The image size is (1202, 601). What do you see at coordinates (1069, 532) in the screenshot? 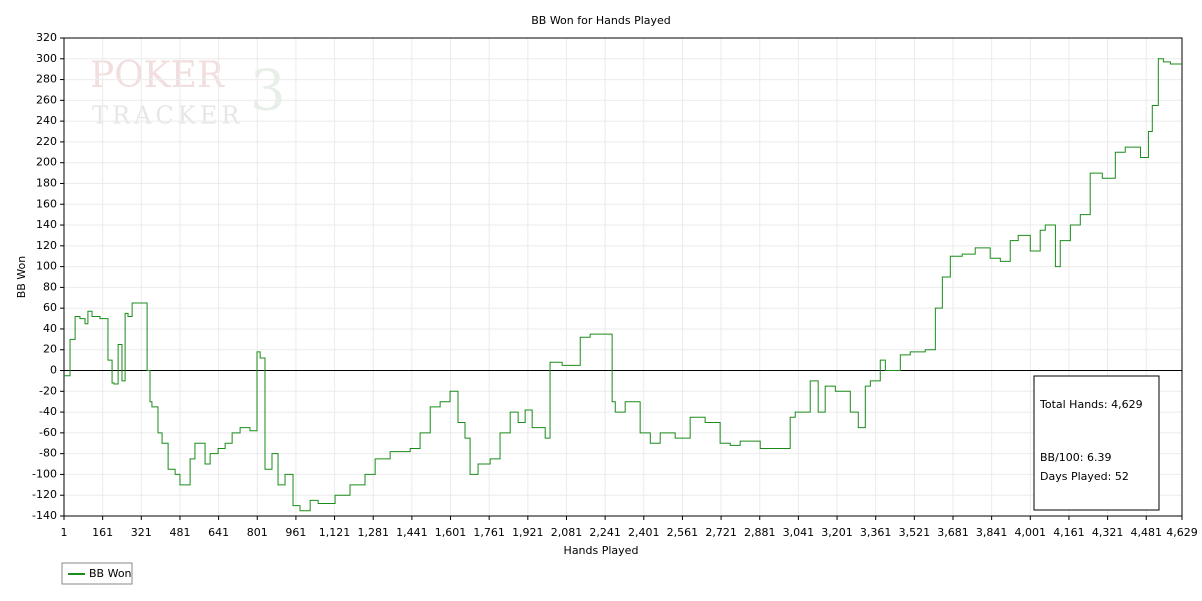
I see `x-tick-label: 4,161` at bounding box center [1069, 532].